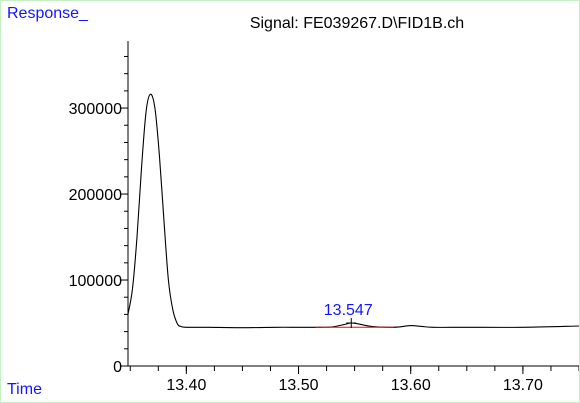 The height and width of the screenshot is (403, 580). Describe the element at coordinates (523, 385) in the screenshot. I see `x-tick-label: 13.70` at that location.